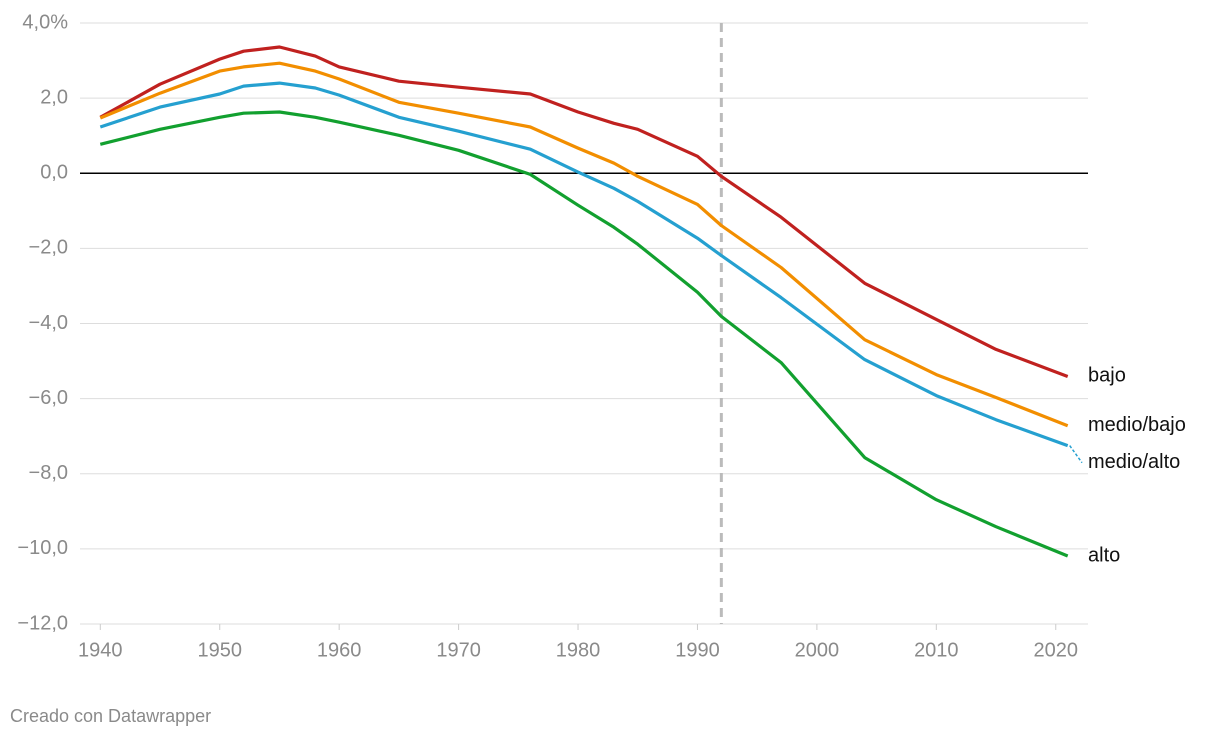  What do you see at coordinates (578, 650) in the screenshot?
I see `x-tick-label: 1980` at bounding box center [578, 650].